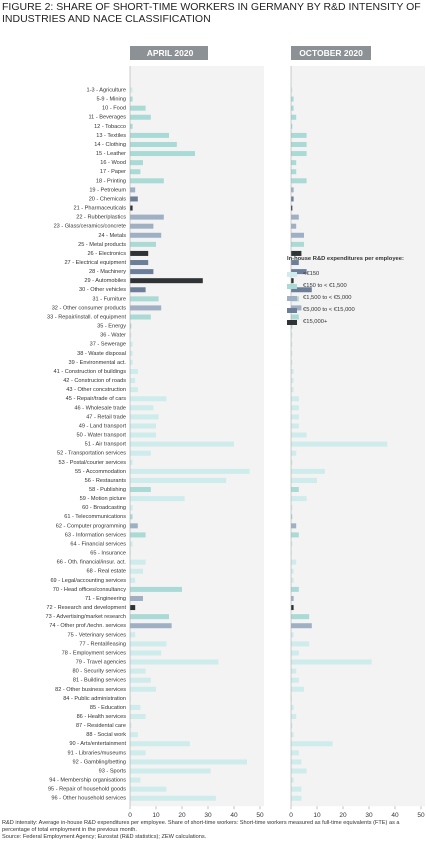  Describe the element at coordinates (90, 690) in the screenshot. I see `category-label: 82 - Other business services` at that location.